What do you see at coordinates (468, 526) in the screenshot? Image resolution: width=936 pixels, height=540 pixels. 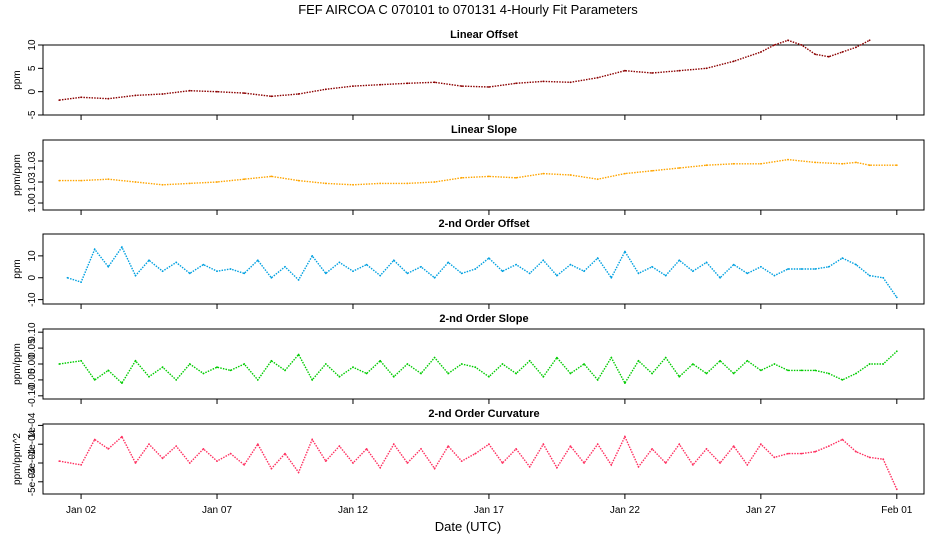 I see `x-axis-label: Date (UTC)` at bounding box center [468, 526].